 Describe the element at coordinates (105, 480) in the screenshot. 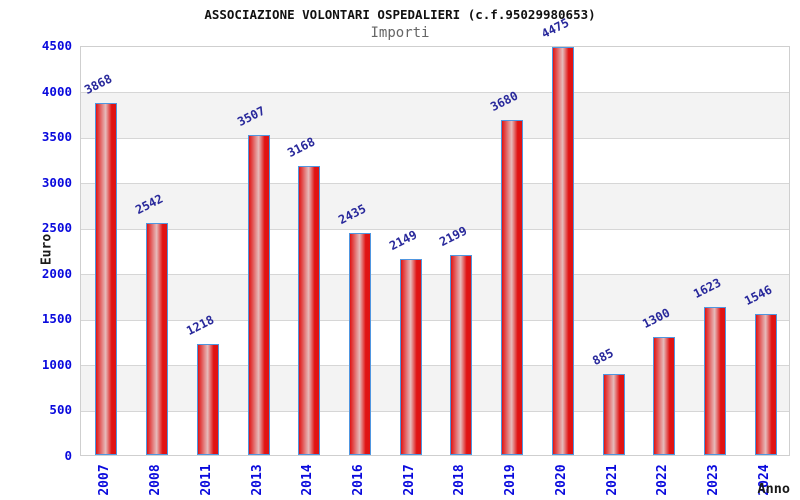

I see `x-tick-label: 2007` at that location.